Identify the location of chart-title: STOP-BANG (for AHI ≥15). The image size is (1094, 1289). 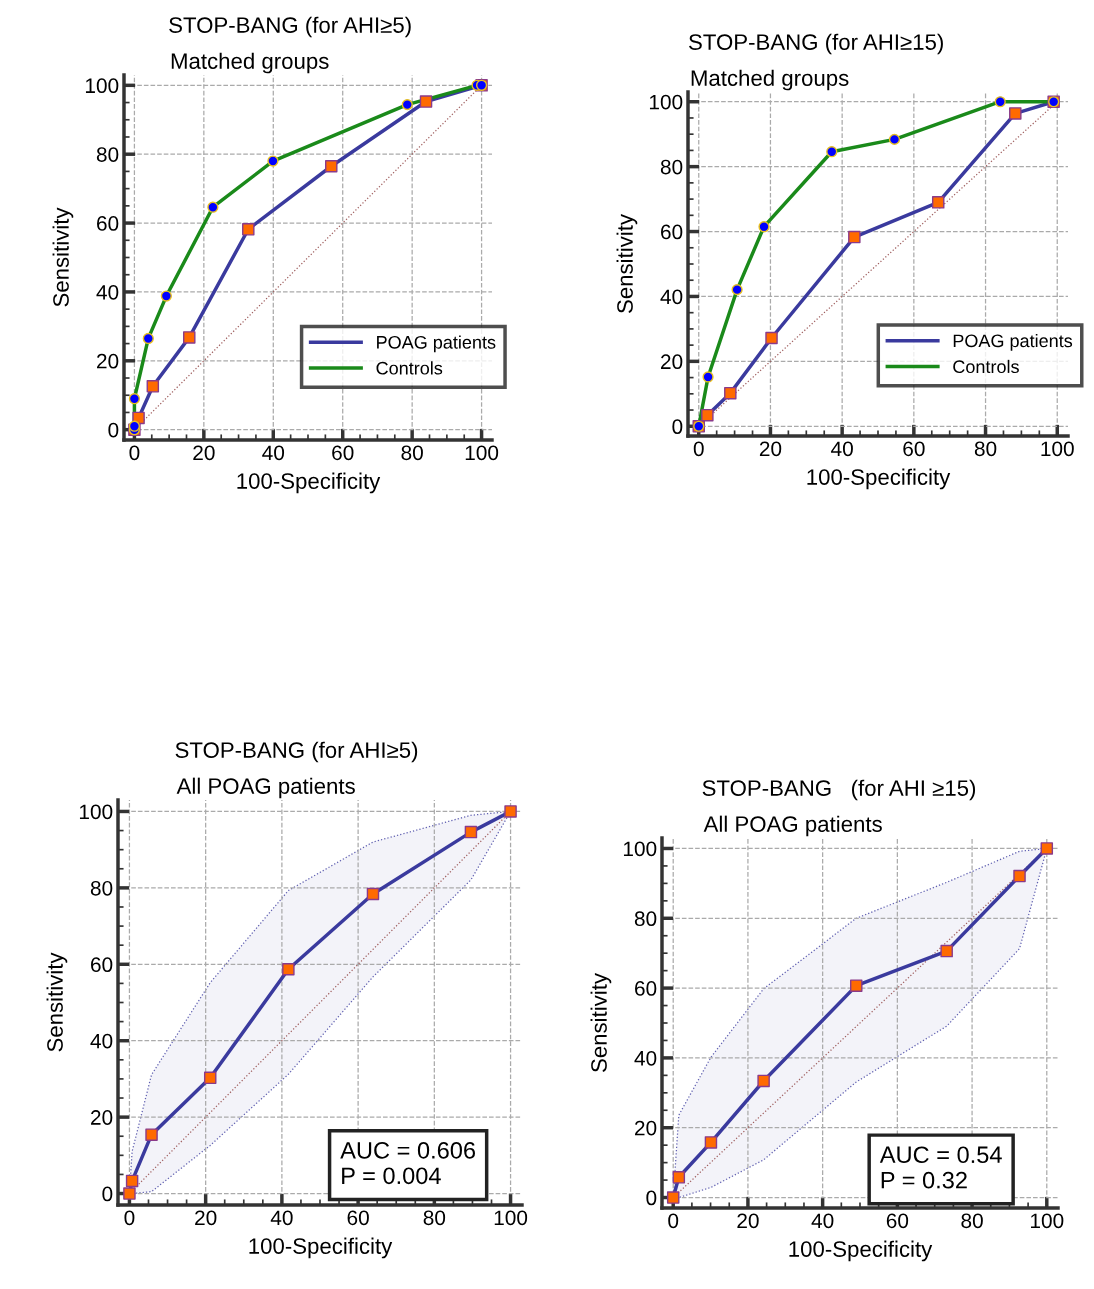
(839, 790).